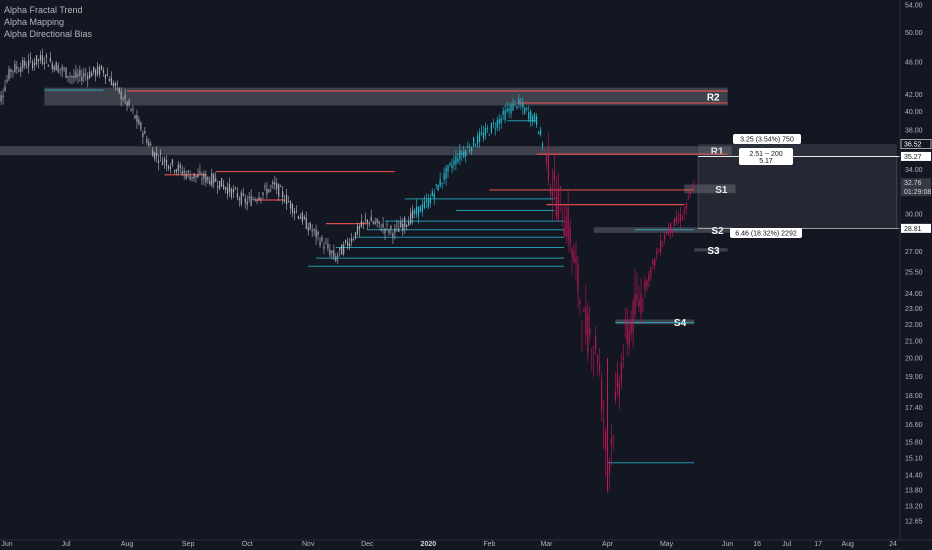  Describe the element at coordinates (767, 140) in the screenshot. I see `position-target-label-text: 3.25 (3.54%) 750` at that location.